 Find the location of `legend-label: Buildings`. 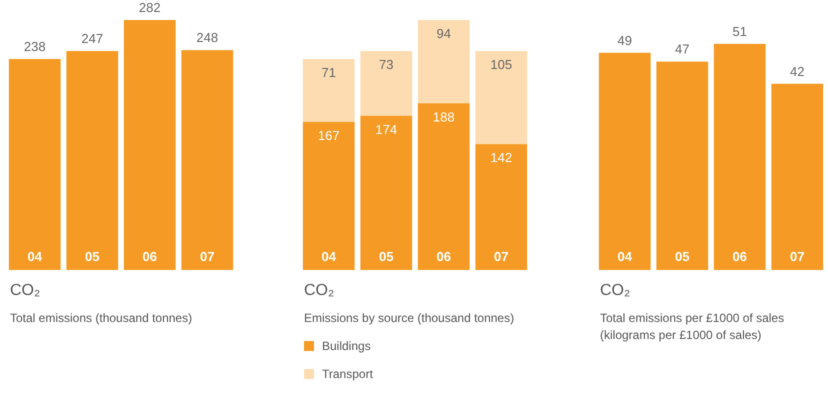

legend-label: Buildings is located at coordinates (346, 346).